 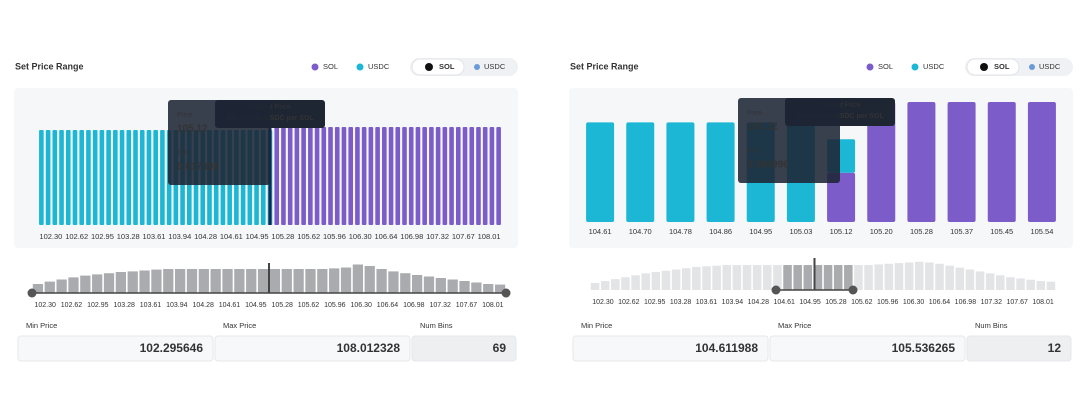 What do you see at coordinates (500, 348) in the screenshot?
I see `input-value: 69` at bounding box center [500, 348].